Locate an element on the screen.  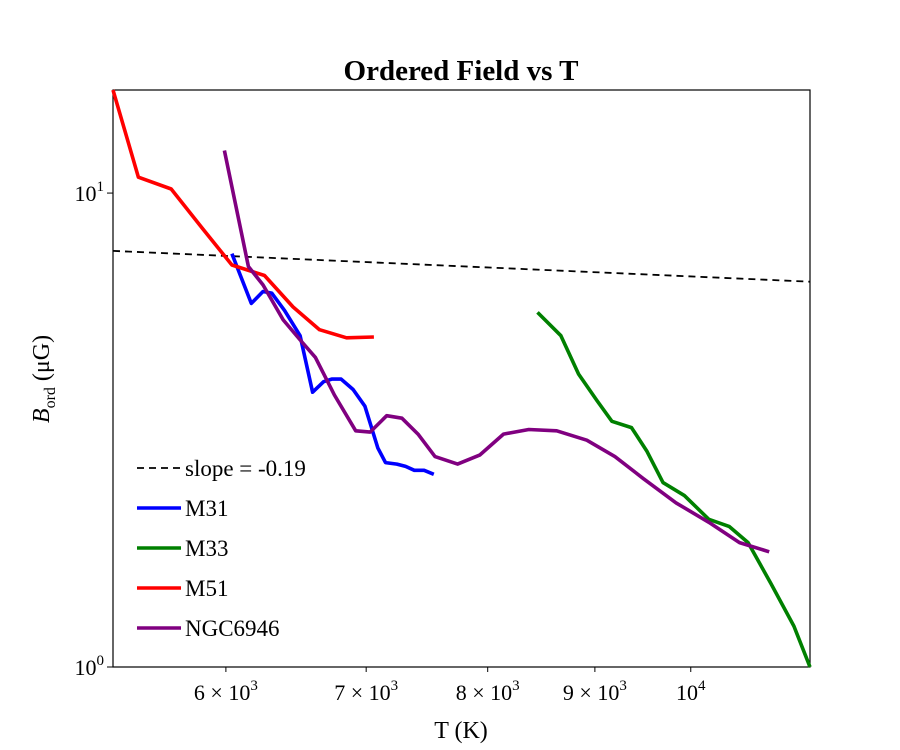
x-tick-label: 104 is located at coordinates (691, 691).